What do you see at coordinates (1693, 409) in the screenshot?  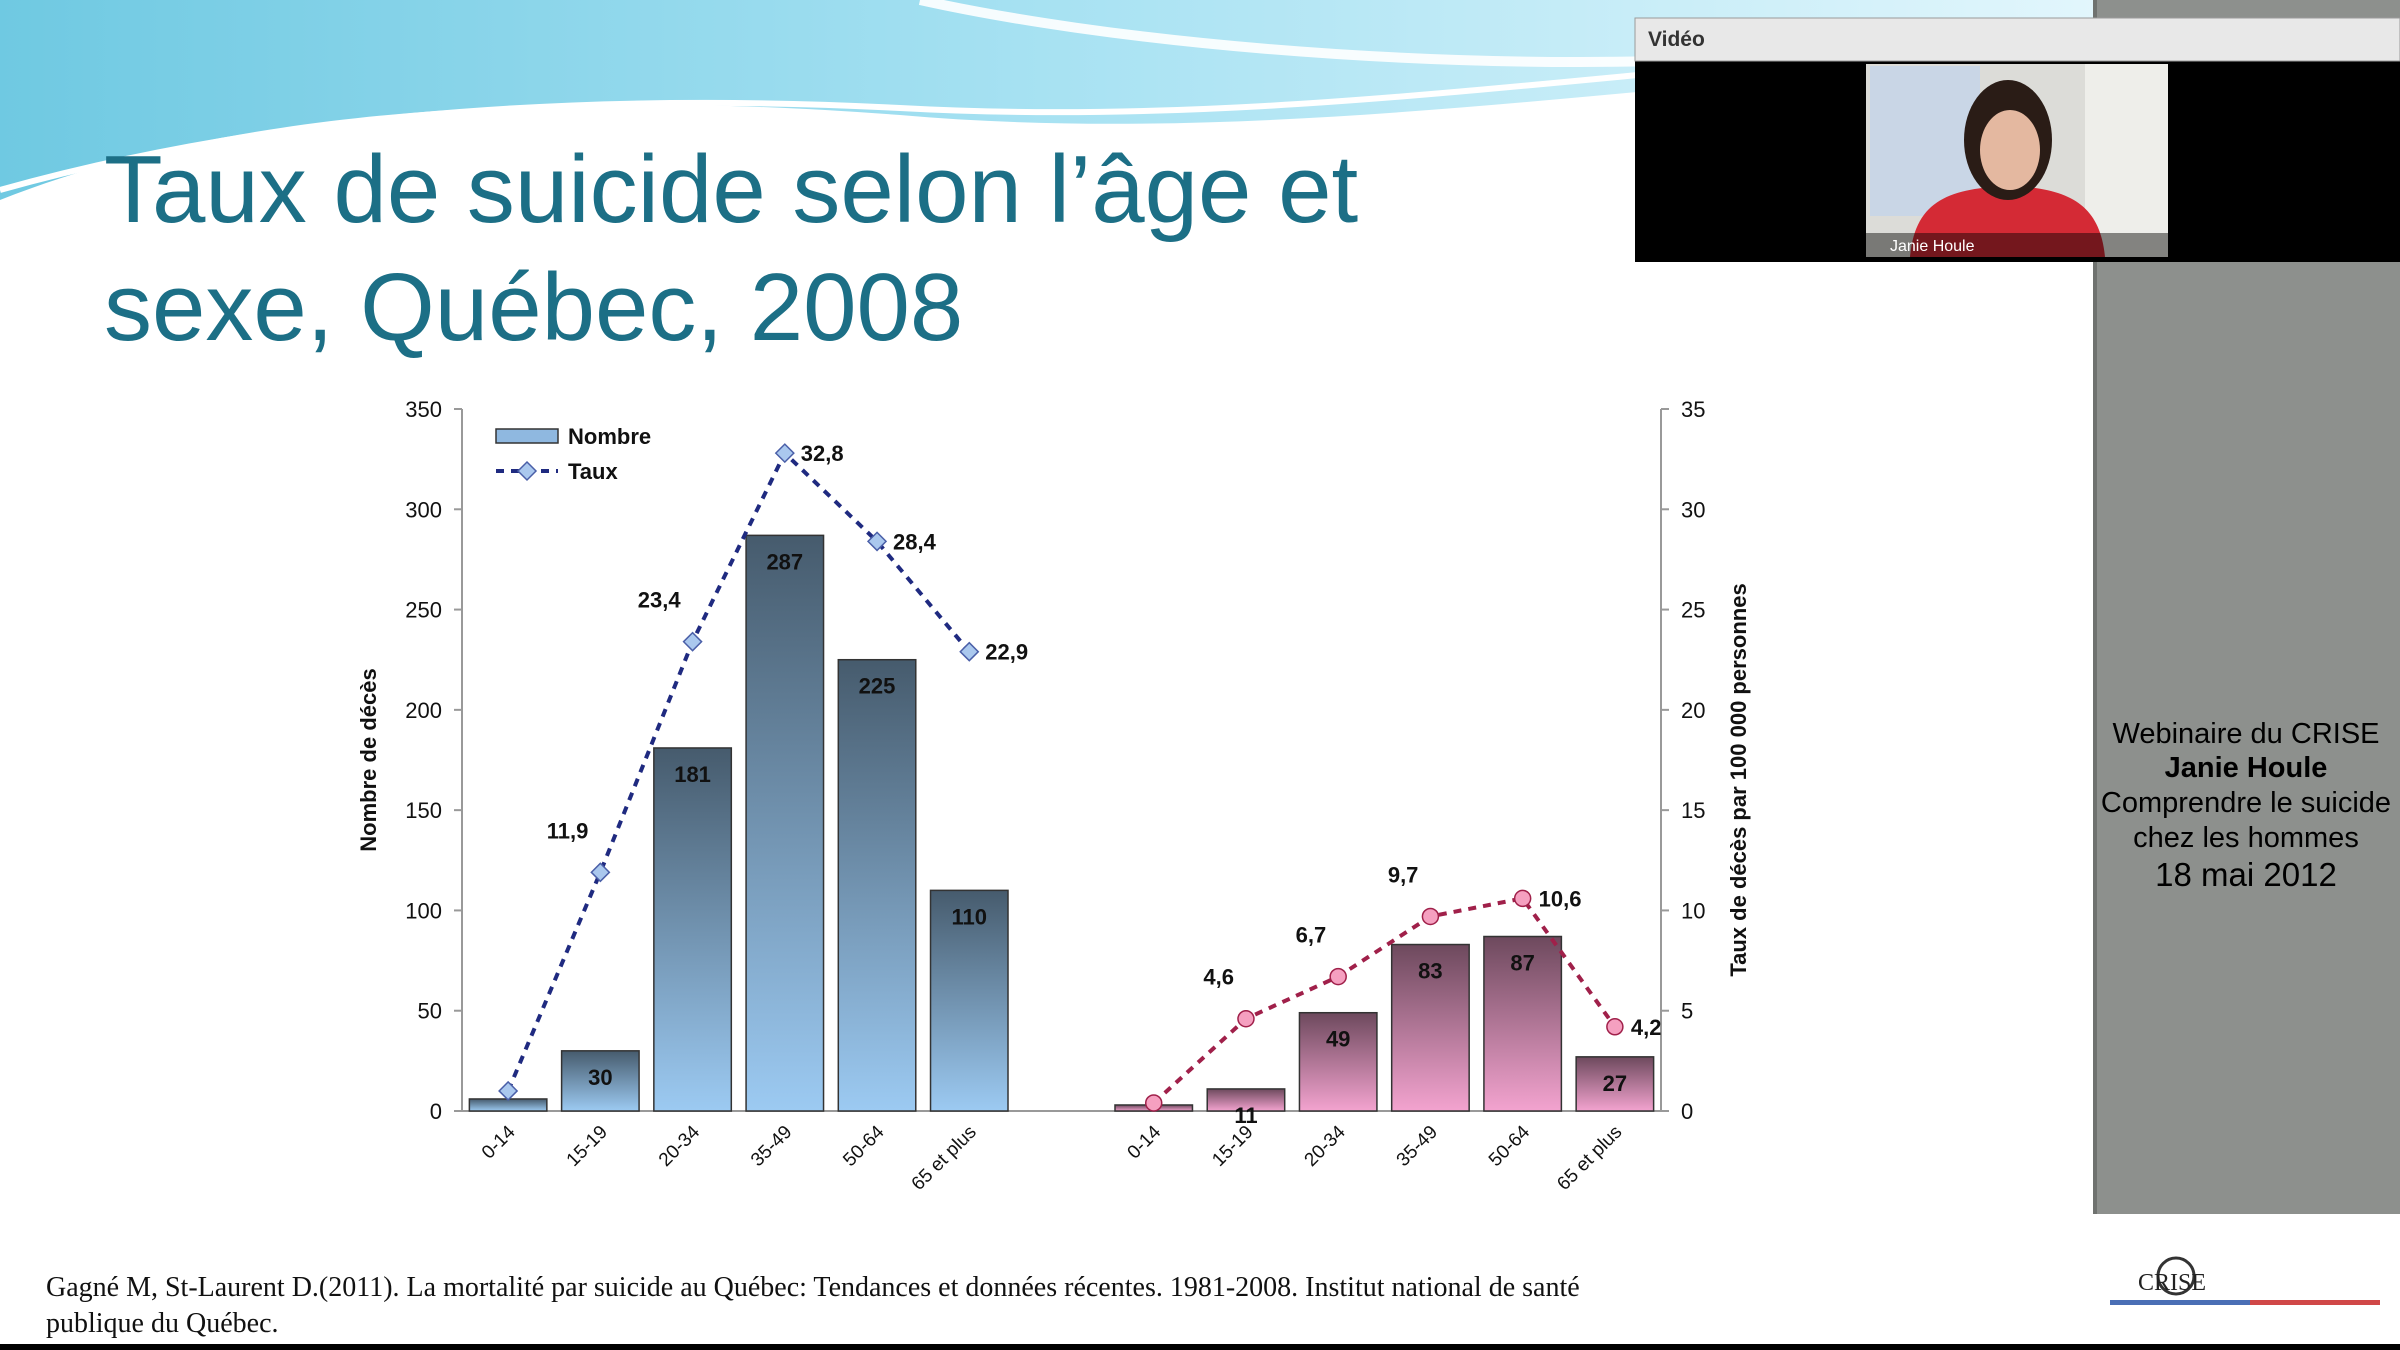 I see `y2-tick-label: 35` at bounding box center [1693, 409].